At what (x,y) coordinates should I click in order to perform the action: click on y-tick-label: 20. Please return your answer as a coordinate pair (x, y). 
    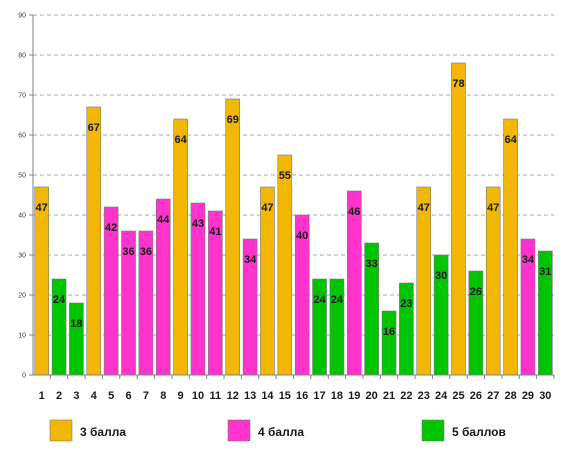
    Looking at the image, I should click on (22, 296).